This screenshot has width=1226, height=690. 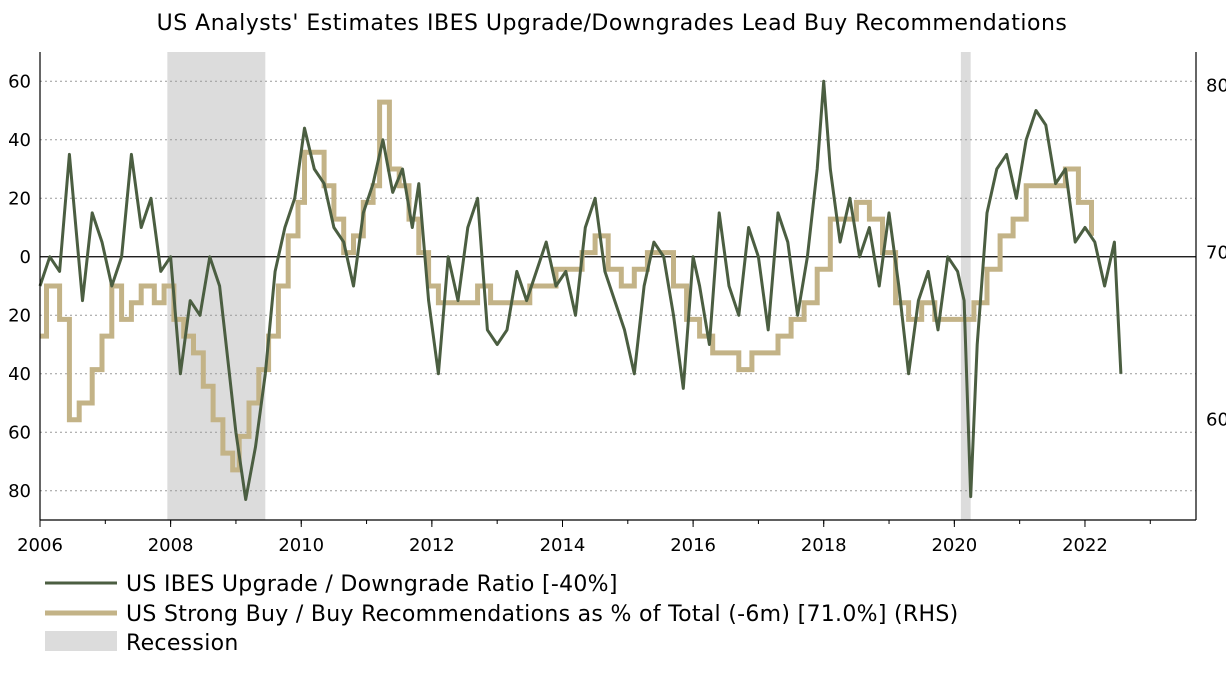 What do you see at coordinates (1085, 545) in the screenshot?
I see `x-tick-label: 2022` at bounding box center [1085, 545].